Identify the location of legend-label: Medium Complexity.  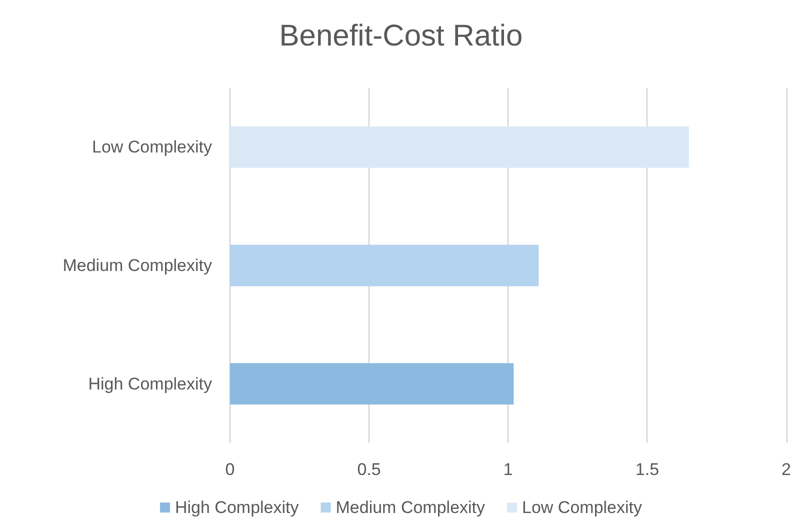
(411, 507).